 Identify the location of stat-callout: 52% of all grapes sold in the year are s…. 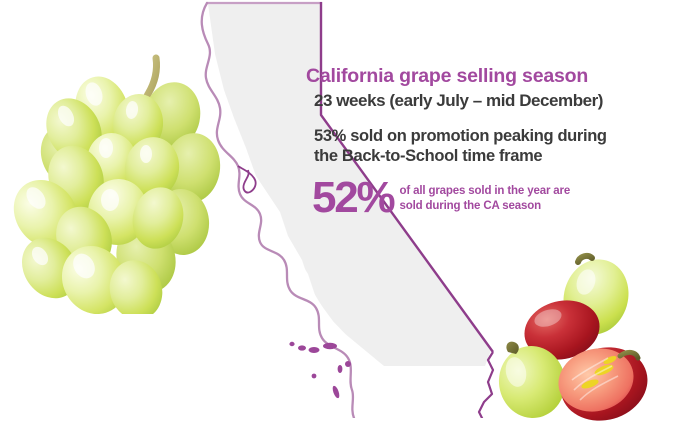
(484, 197).